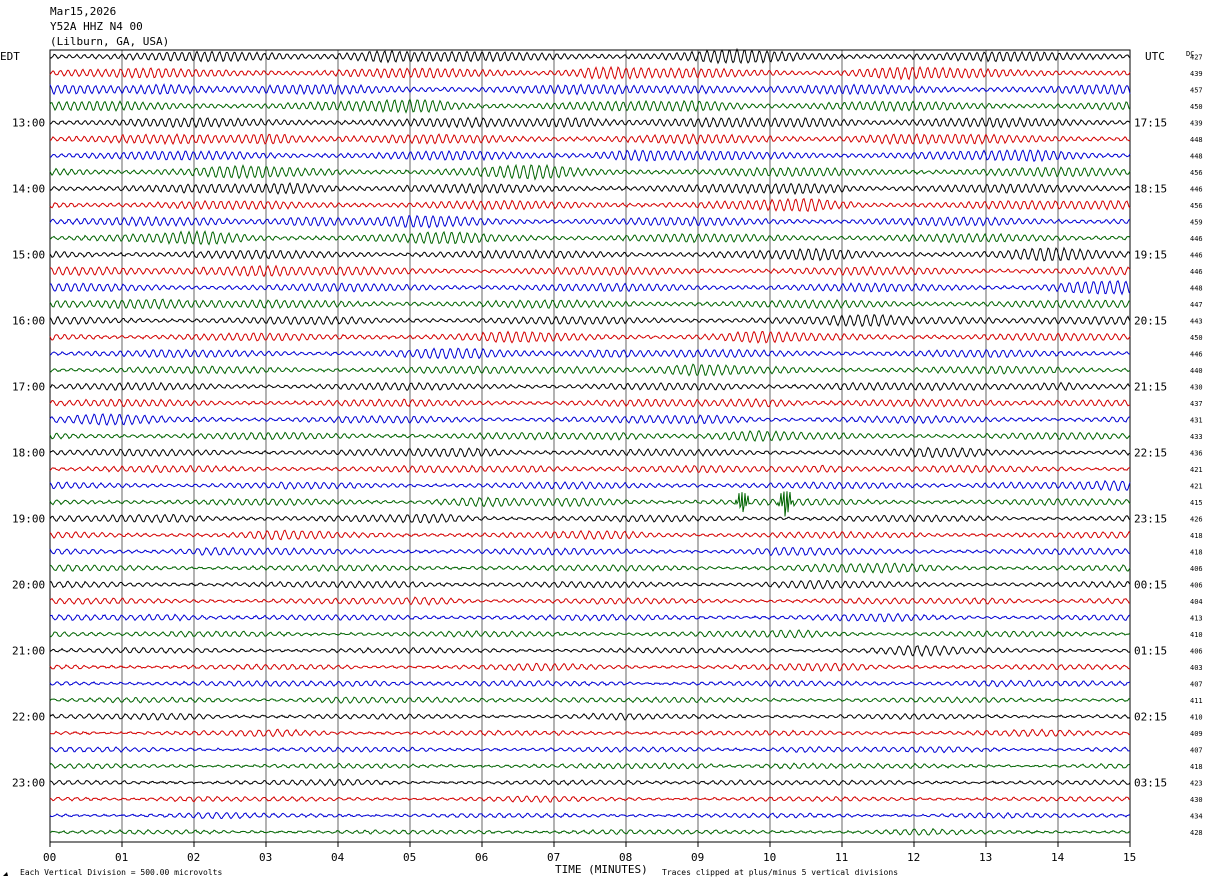 The width and height of the screenshot is (1210, 886). I want to click on left-hour-label: 23:00, so click(28, 783).